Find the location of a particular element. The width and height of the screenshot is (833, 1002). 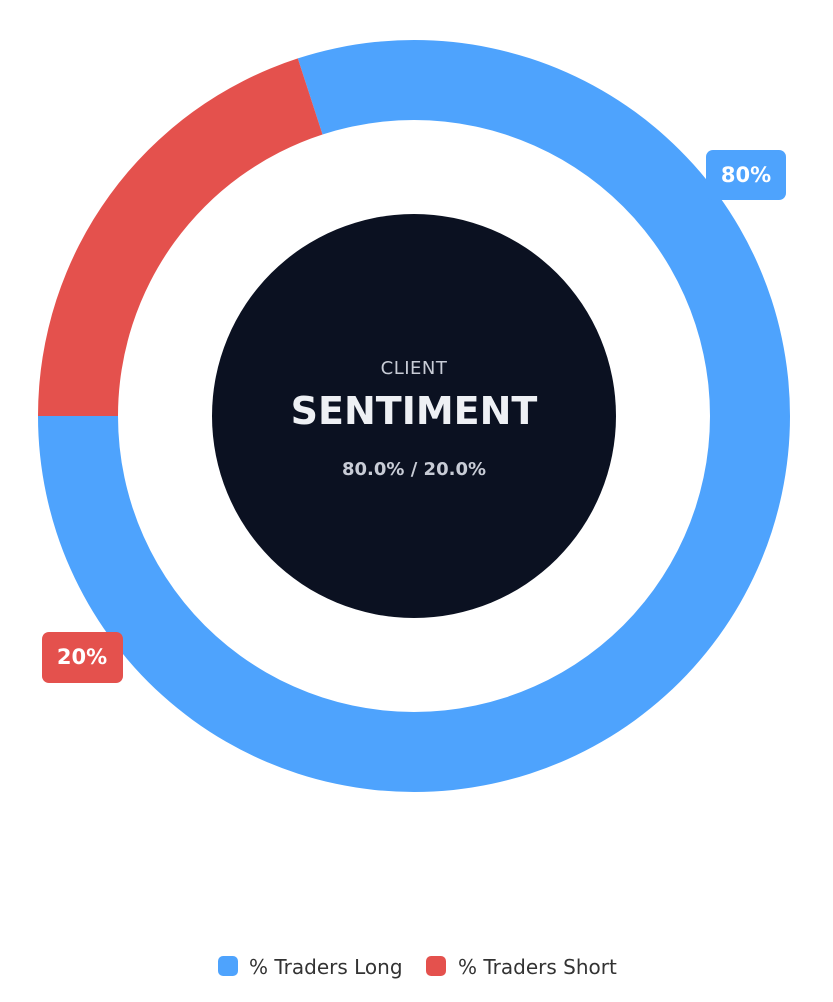

data-label-long-text: 80% is located at coordinates (746, 175).